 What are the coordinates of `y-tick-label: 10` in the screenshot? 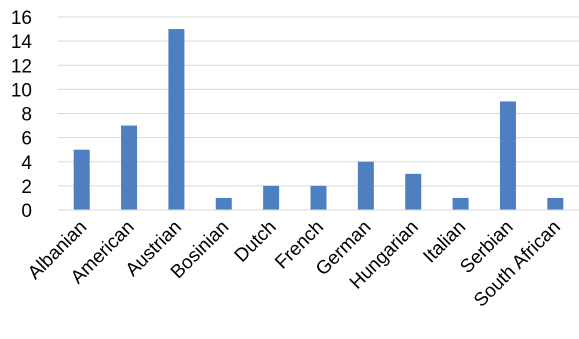 It's located at (21, 90).